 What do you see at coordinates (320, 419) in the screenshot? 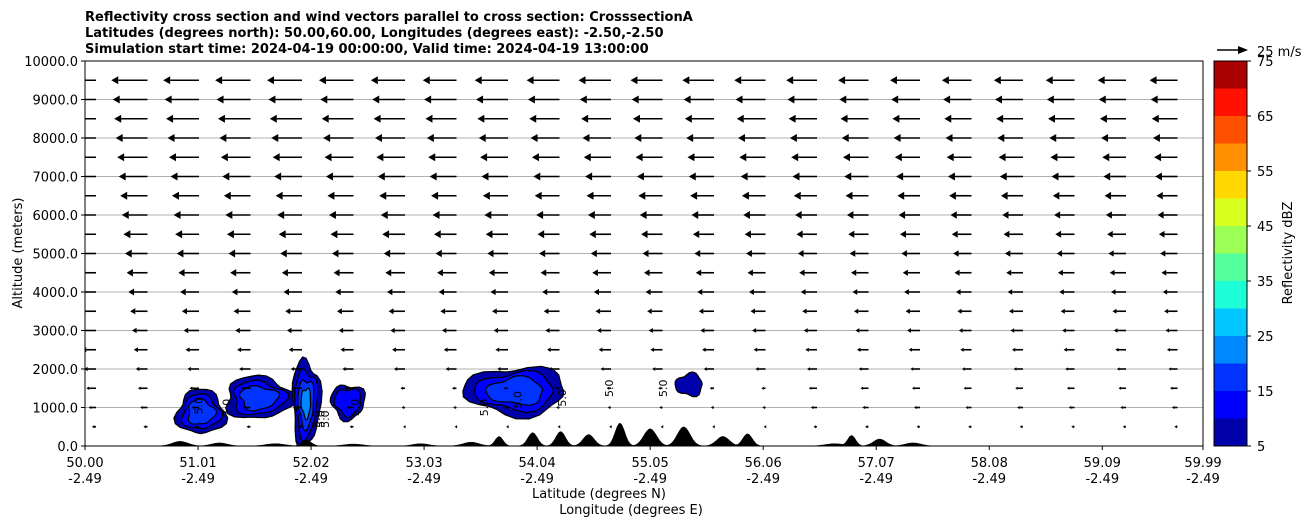
I see `contour-label-3: 5.0` at bounding box center [320, 419].